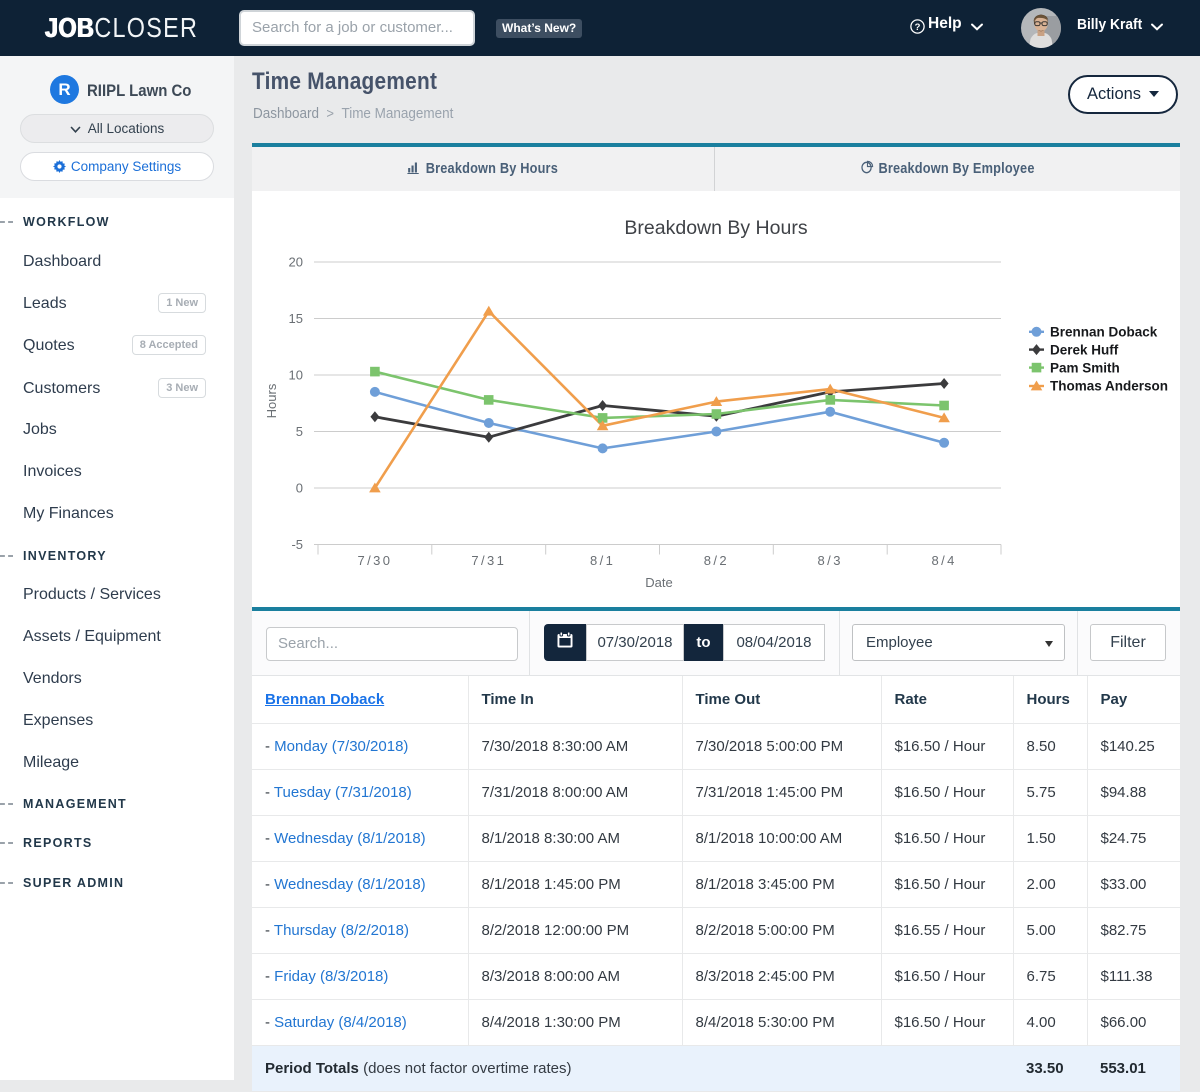 This screenshot has height=1092, width=1200. Describe the element at coordinates (1085, 367) in the screenshot. I see `svg-text: Pam Smith` at that location.